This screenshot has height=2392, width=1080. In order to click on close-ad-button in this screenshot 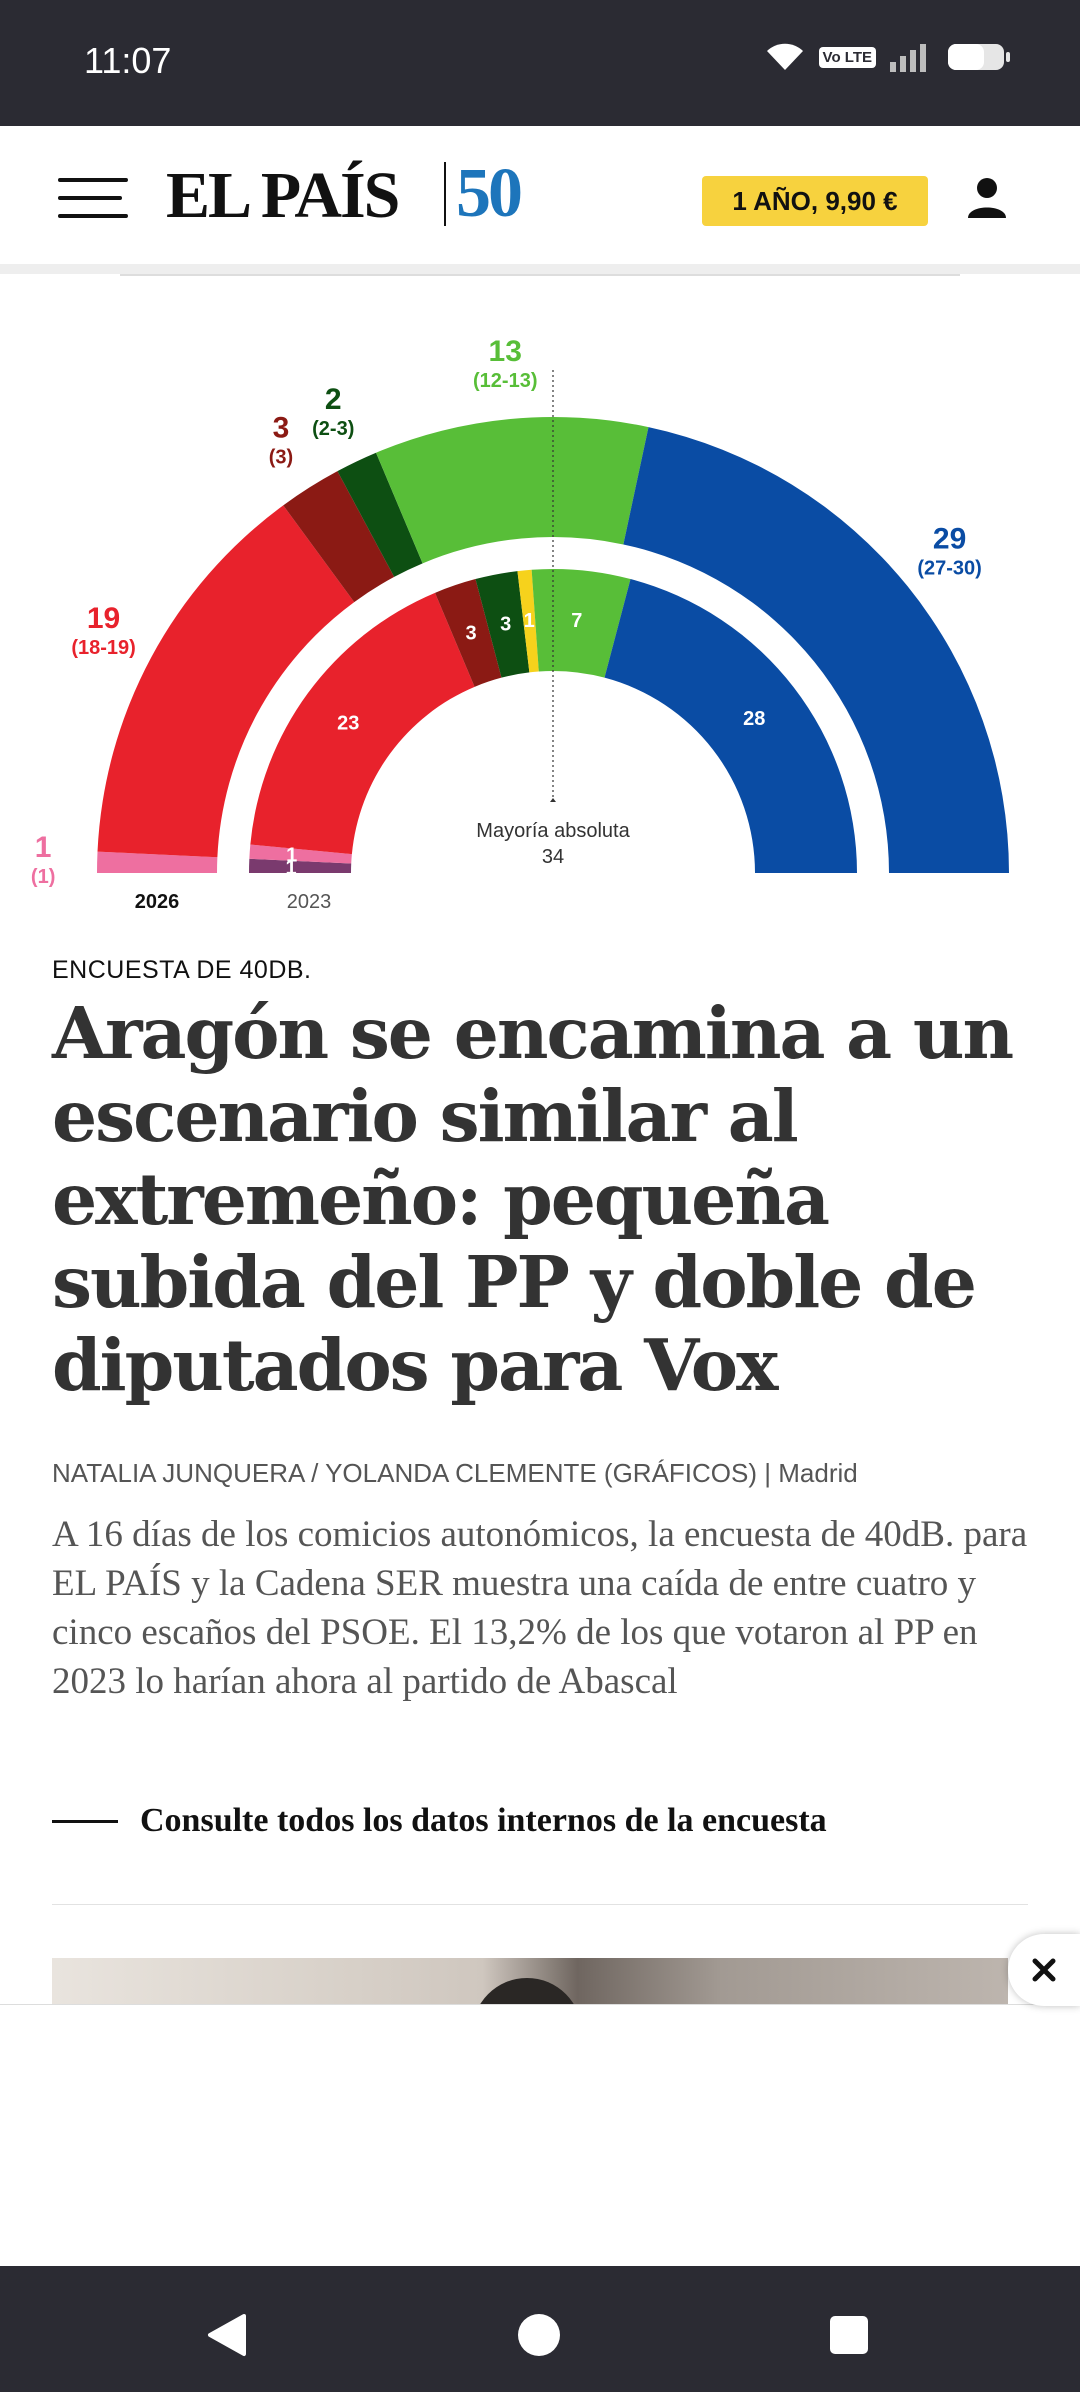, I will do `click(1044, 1970)`.